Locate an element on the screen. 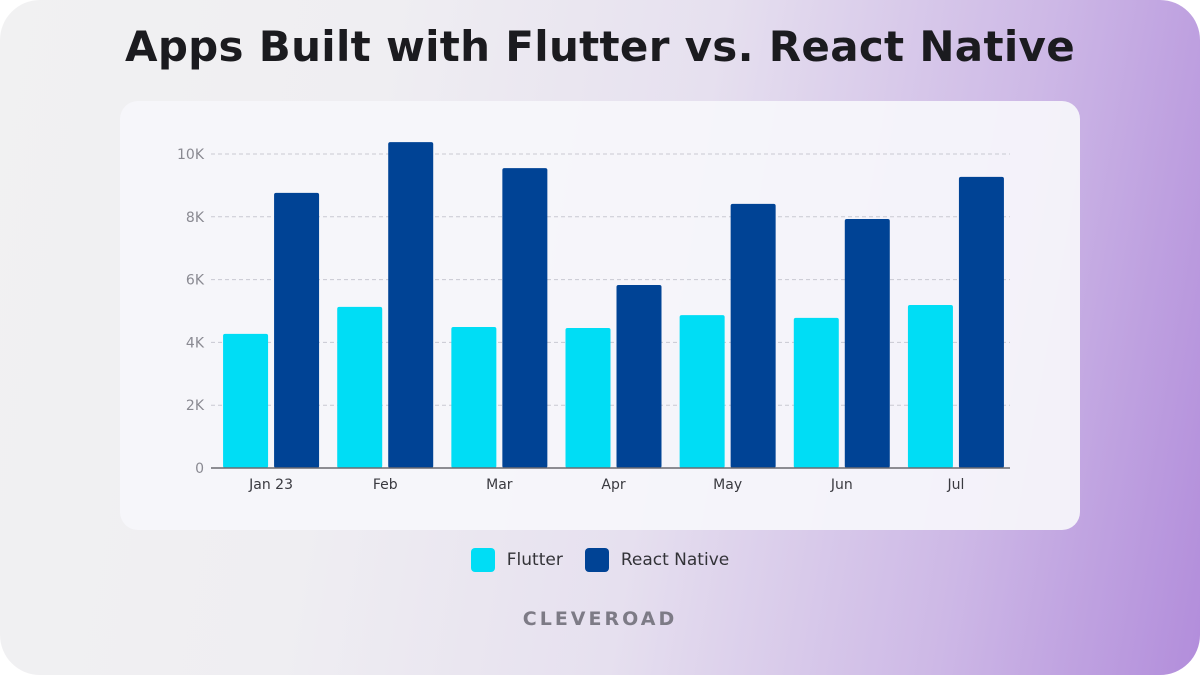  legend-swatch-react-native is located at coordinates (596, 560).